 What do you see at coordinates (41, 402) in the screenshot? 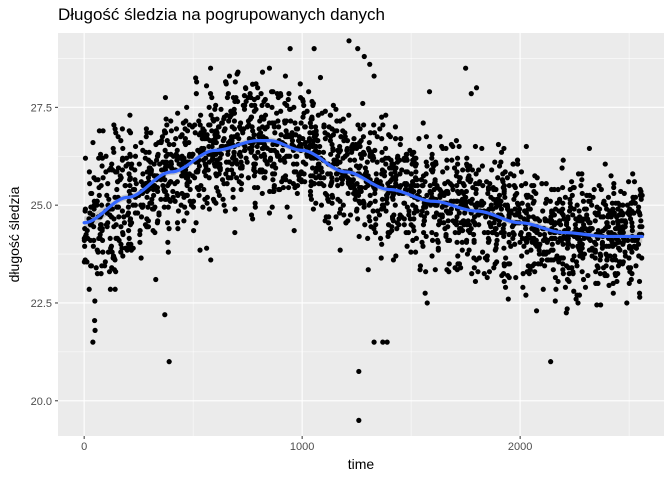
I see `y-tick-label: 20.0` at bounding box center [41, 402].